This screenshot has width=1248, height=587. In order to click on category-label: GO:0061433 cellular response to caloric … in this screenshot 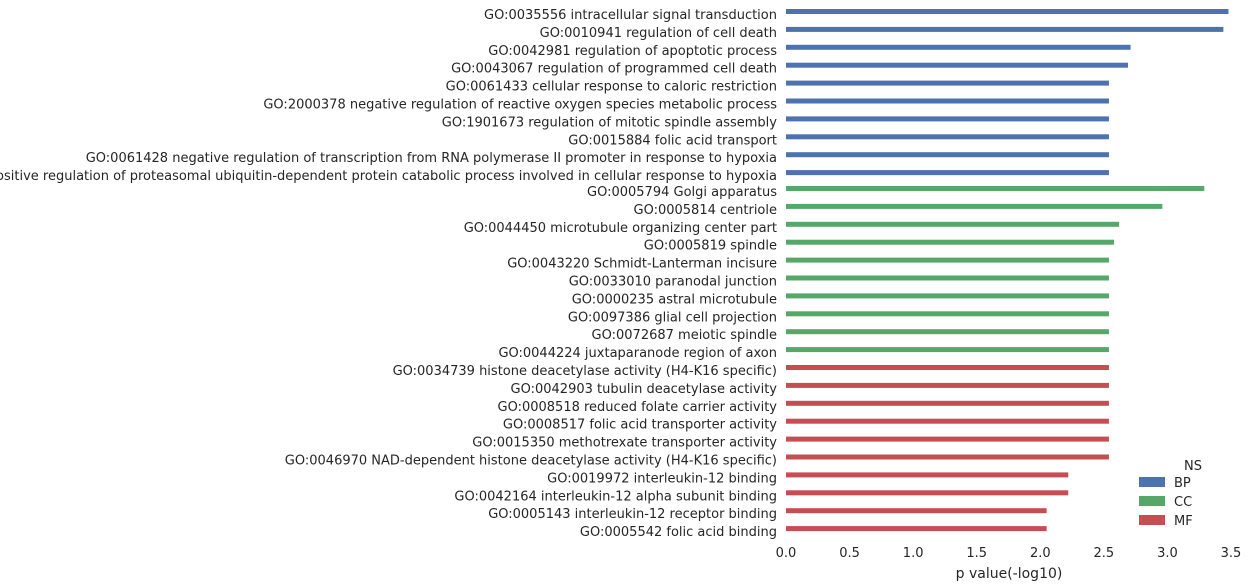, I will do `click(611, 87)`.